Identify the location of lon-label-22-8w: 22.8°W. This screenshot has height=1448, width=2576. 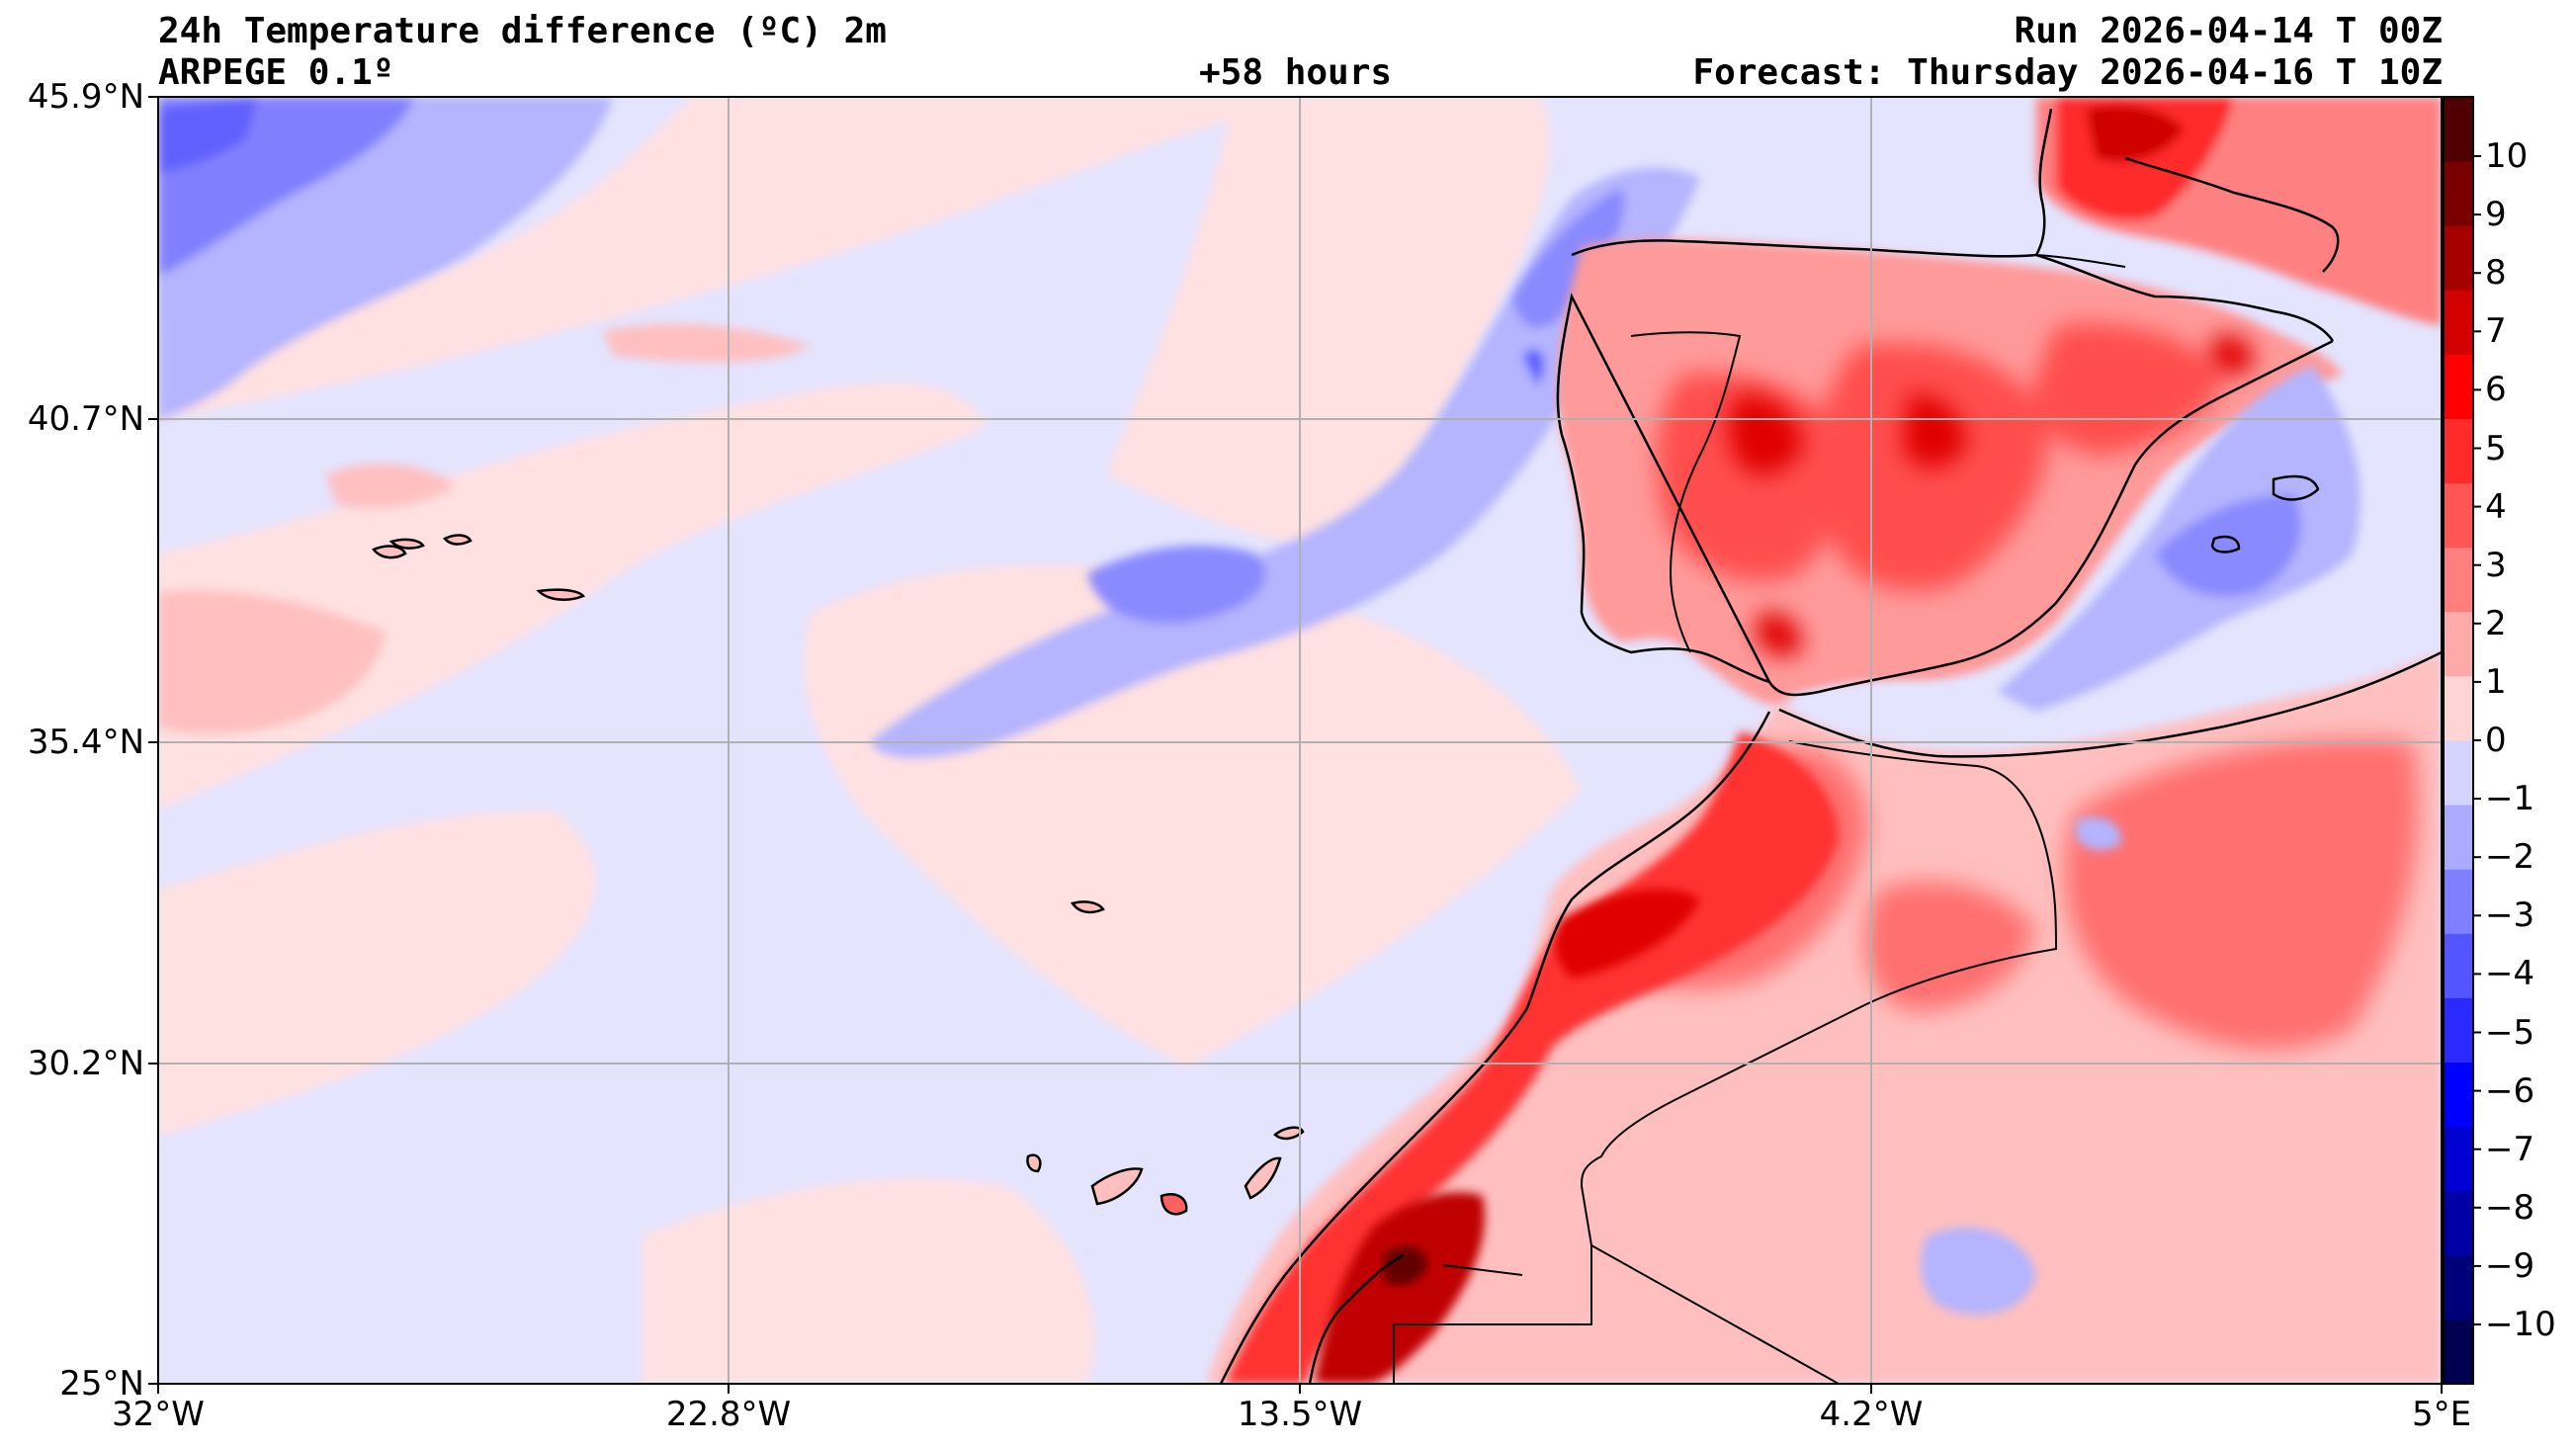
(728, 1414).